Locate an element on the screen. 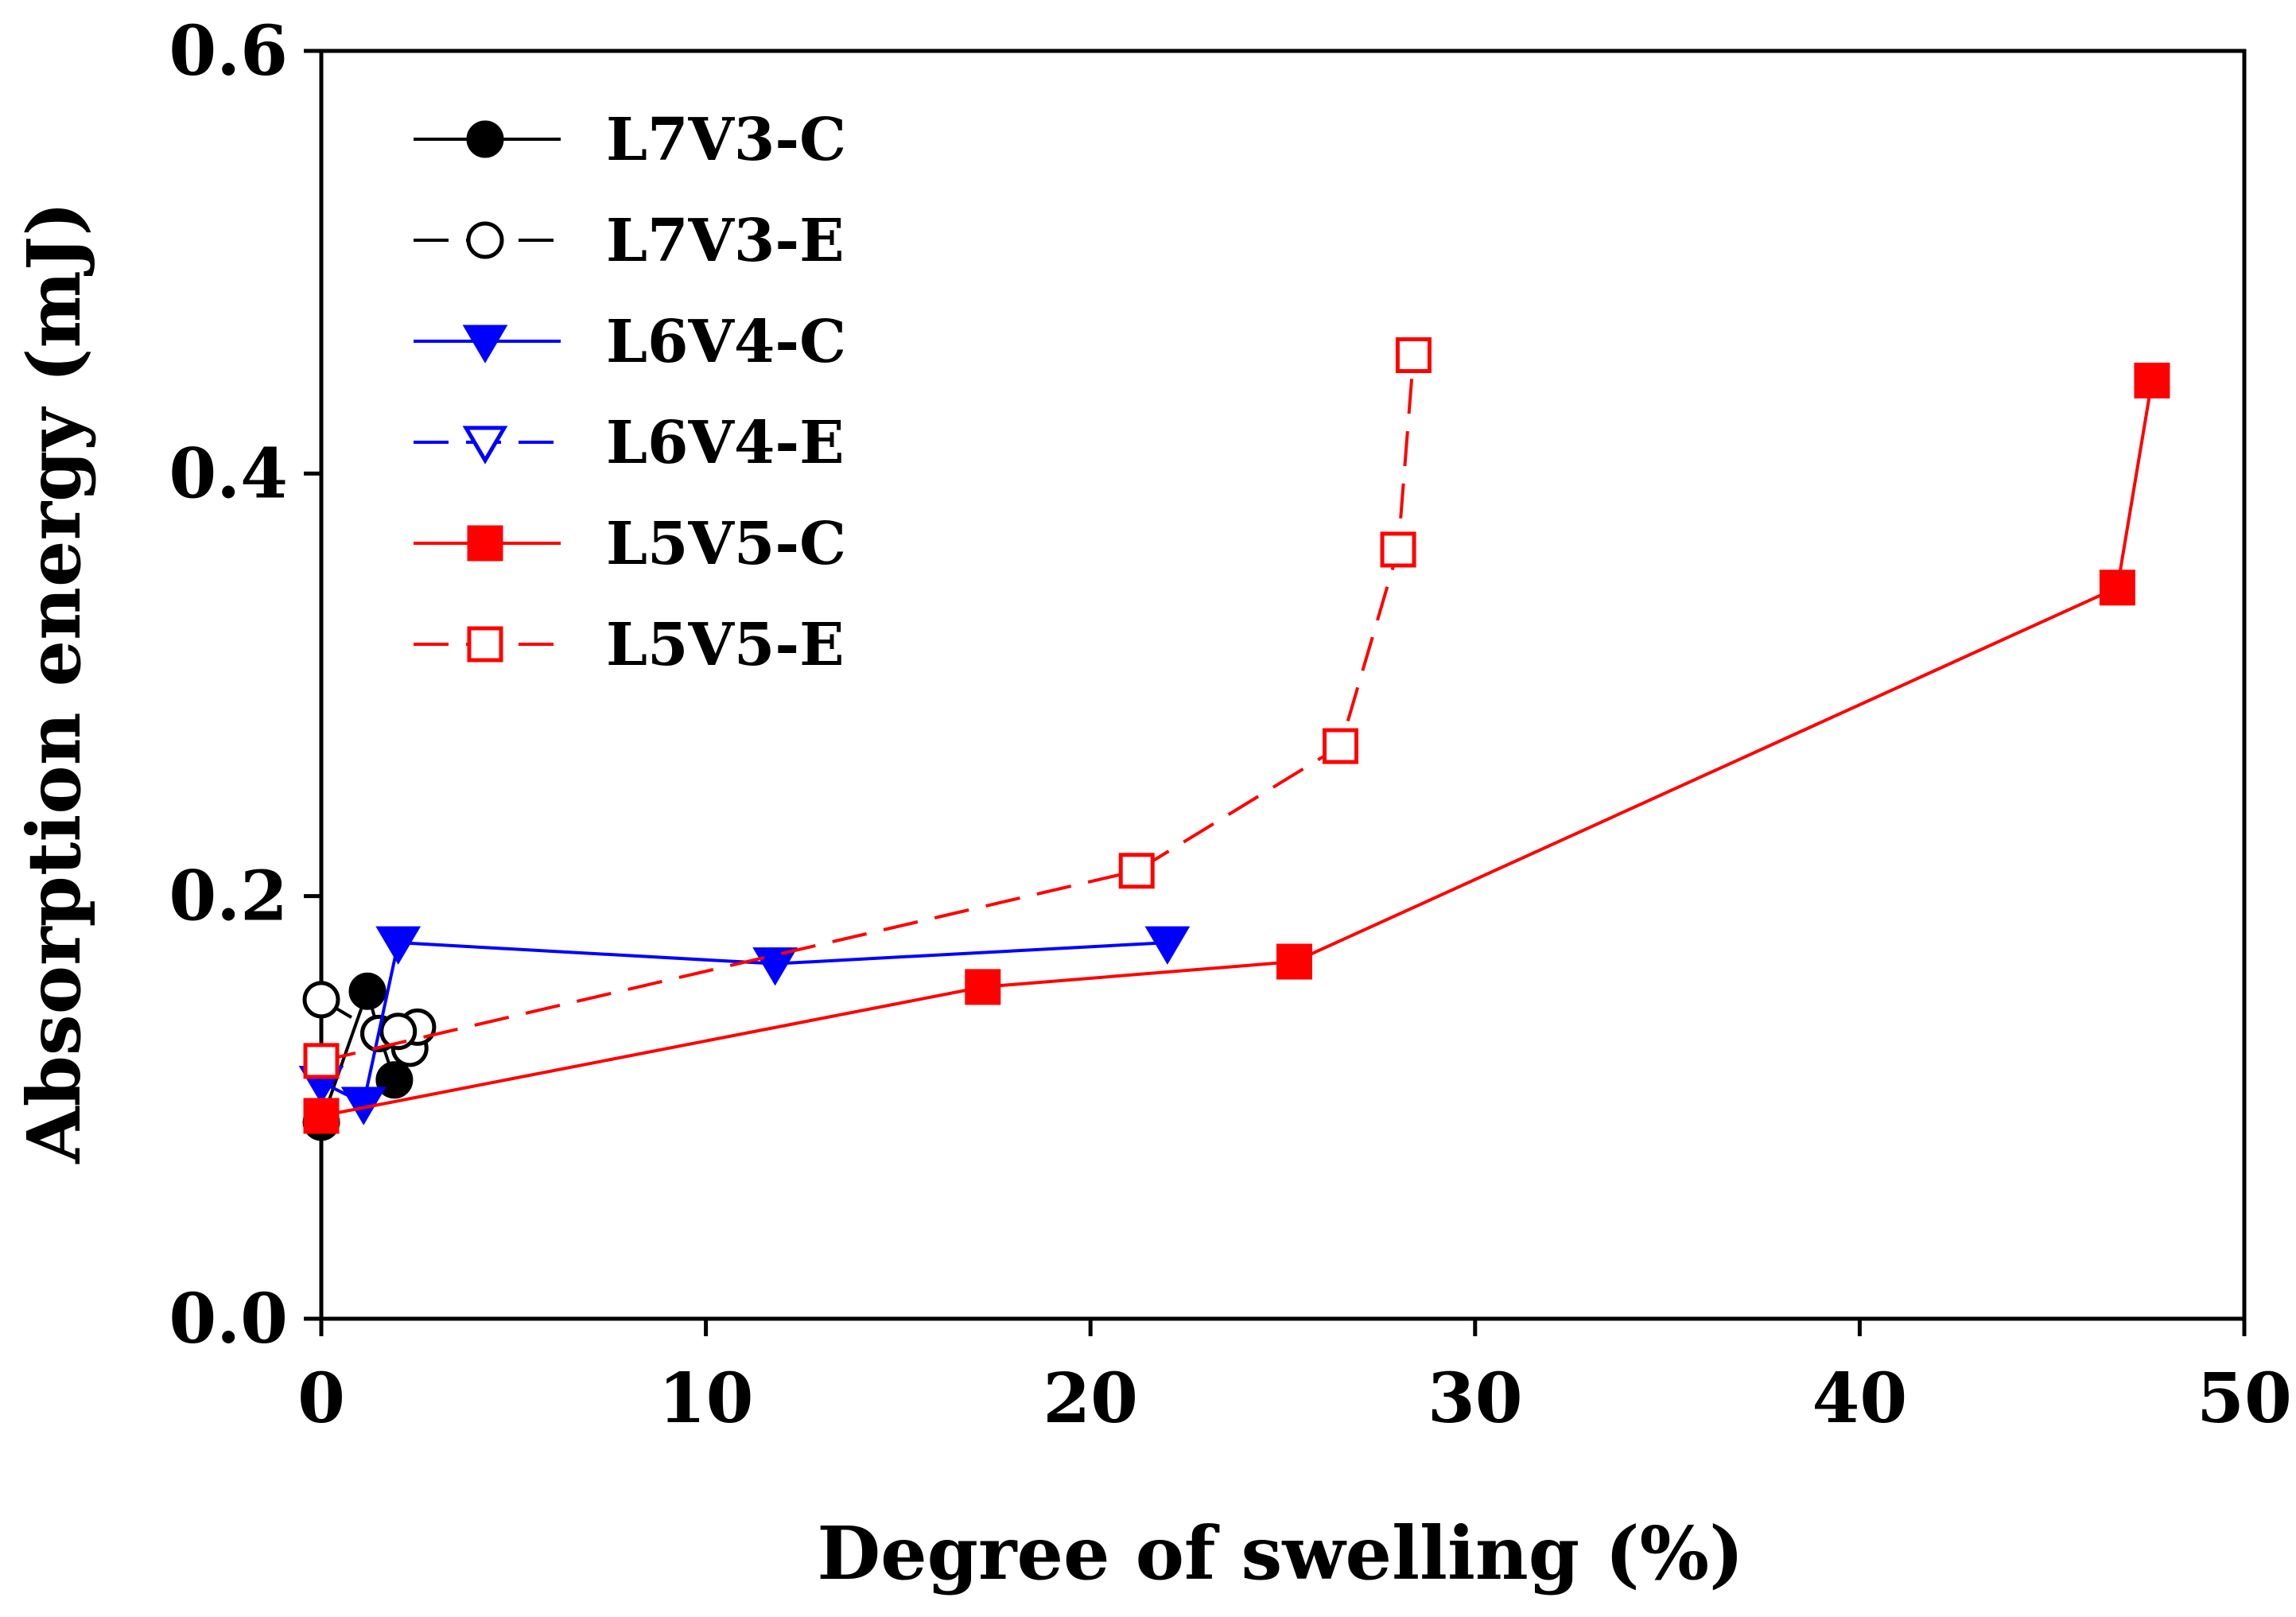 The width and height of the screenshot is (2296, 1617). x-tick-label: 50 is located at coordinates (2244, 1399).